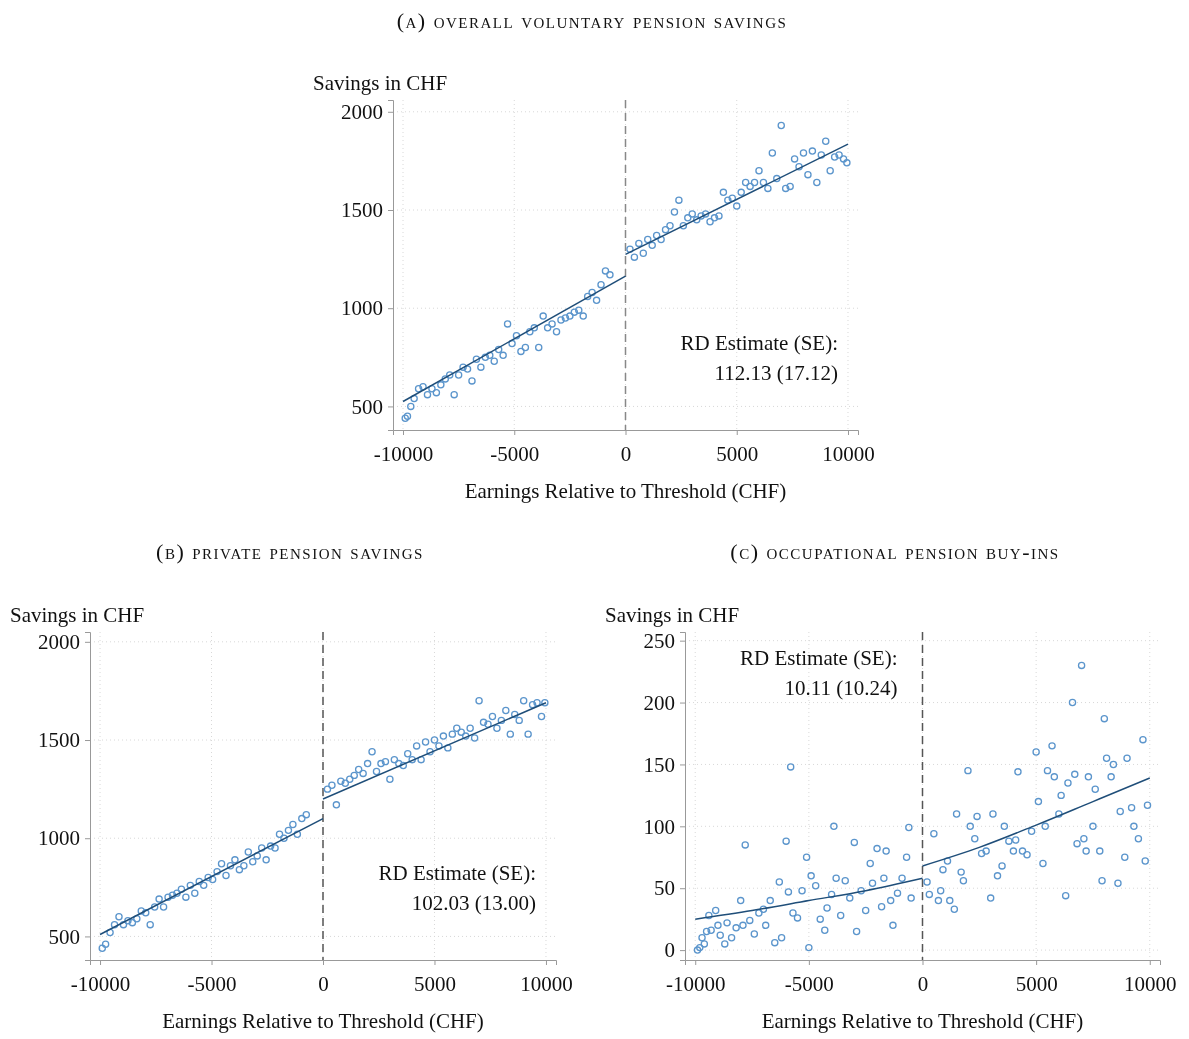  Describe the element at coordinates (841, 688) in the screenshot. I see `annotation: 10.11 (10.24)` at that location.